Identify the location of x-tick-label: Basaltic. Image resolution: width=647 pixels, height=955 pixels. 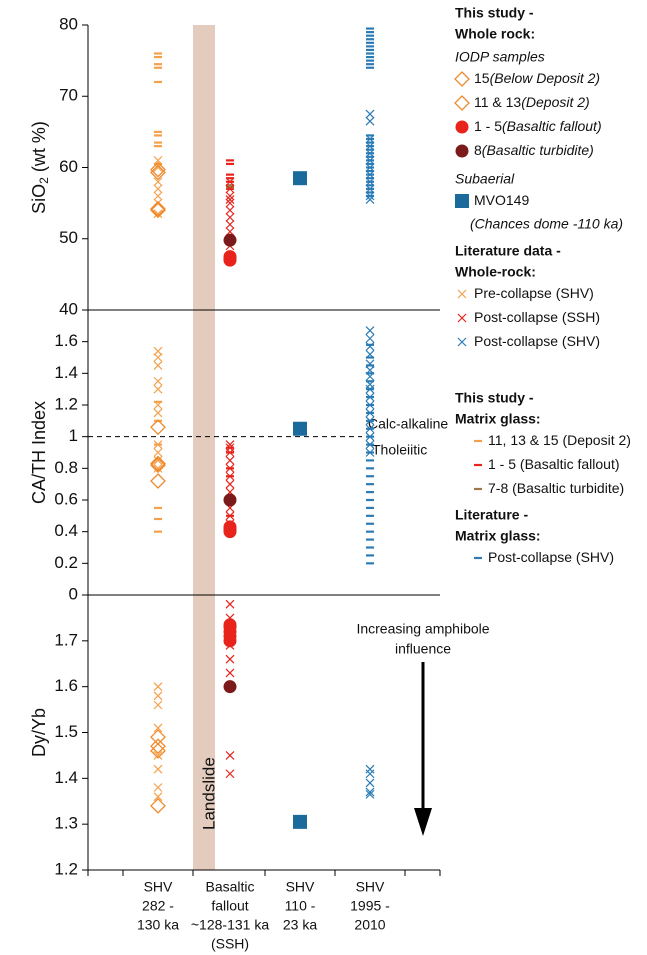
(229, 887).